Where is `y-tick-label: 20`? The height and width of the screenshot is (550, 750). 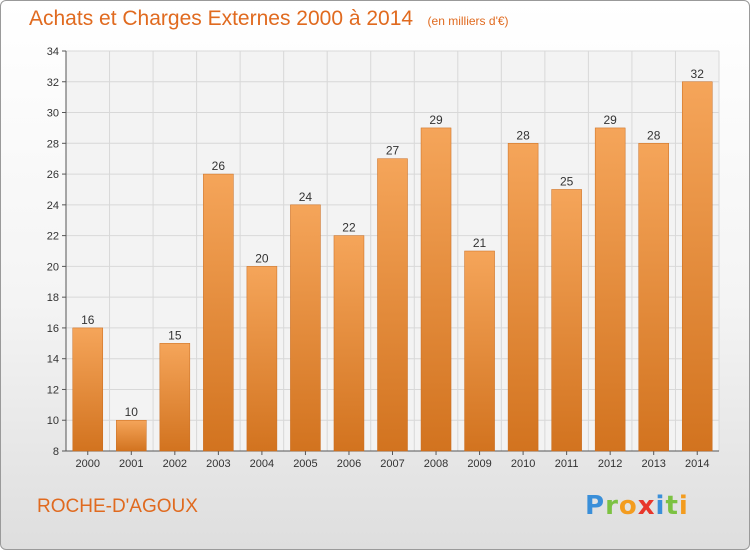 y-tick-label: 20 is located at coordinates (53, 267).